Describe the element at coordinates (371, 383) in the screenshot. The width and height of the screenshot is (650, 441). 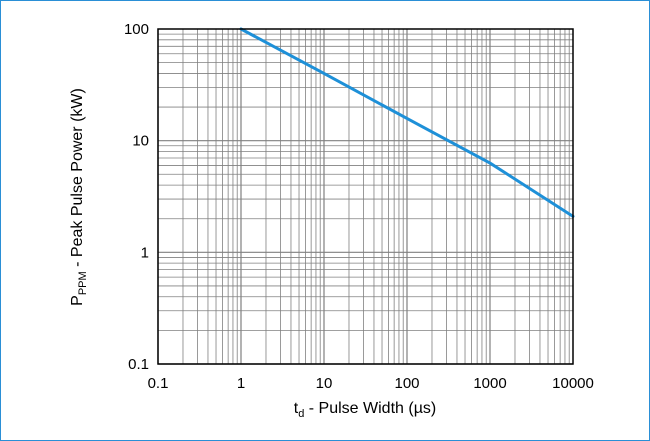
I see `x-tick-labels: 0.1 1 10 100 1000 10000` at that location.